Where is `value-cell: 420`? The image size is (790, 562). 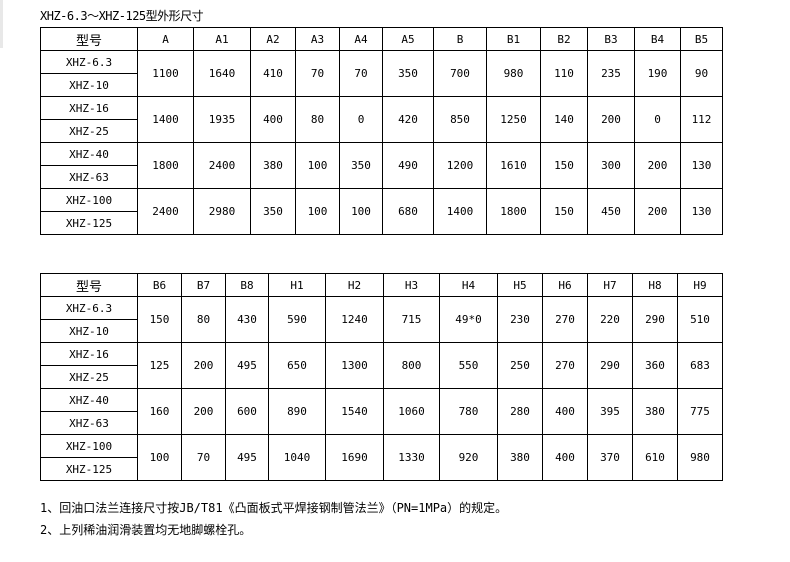 value-cell: 420 is located at coordinates (408, 119).